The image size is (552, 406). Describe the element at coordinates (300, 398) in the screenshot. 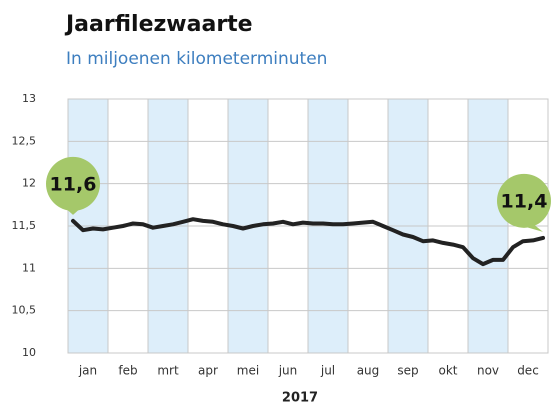

I see `x-axis-label: 2017` at that location.